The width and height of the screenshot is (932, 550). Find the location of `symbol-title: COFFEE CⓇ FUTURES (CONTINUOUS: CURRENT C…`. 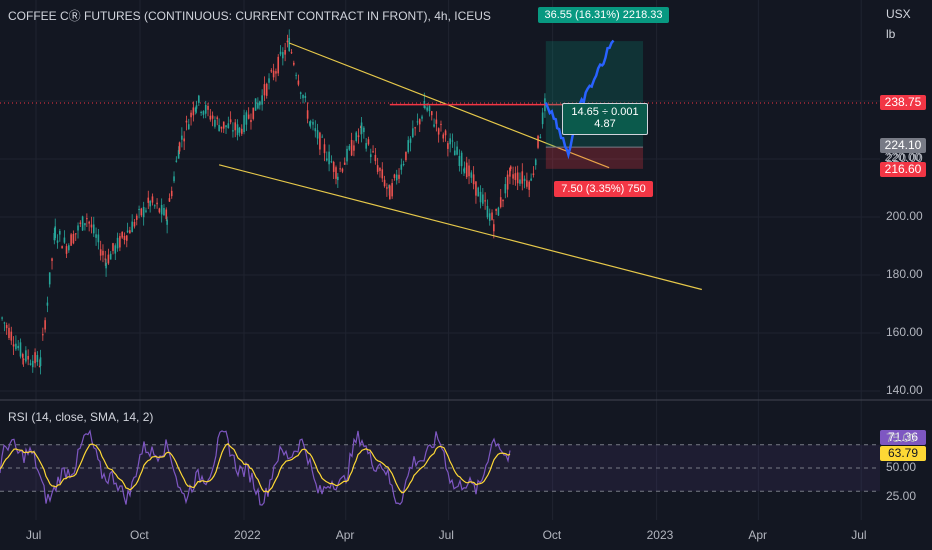

symbol-title: COFFEE CⓇ FUTURES (CONTINUOUS: CURRENT C… is located at coordinates (249, 16).